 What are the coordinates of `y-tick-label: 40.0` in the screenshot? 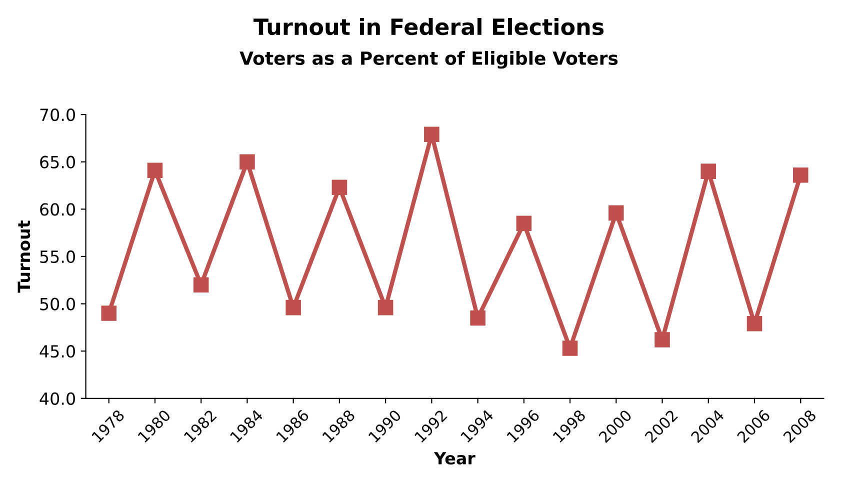 It's located at (57, 398).